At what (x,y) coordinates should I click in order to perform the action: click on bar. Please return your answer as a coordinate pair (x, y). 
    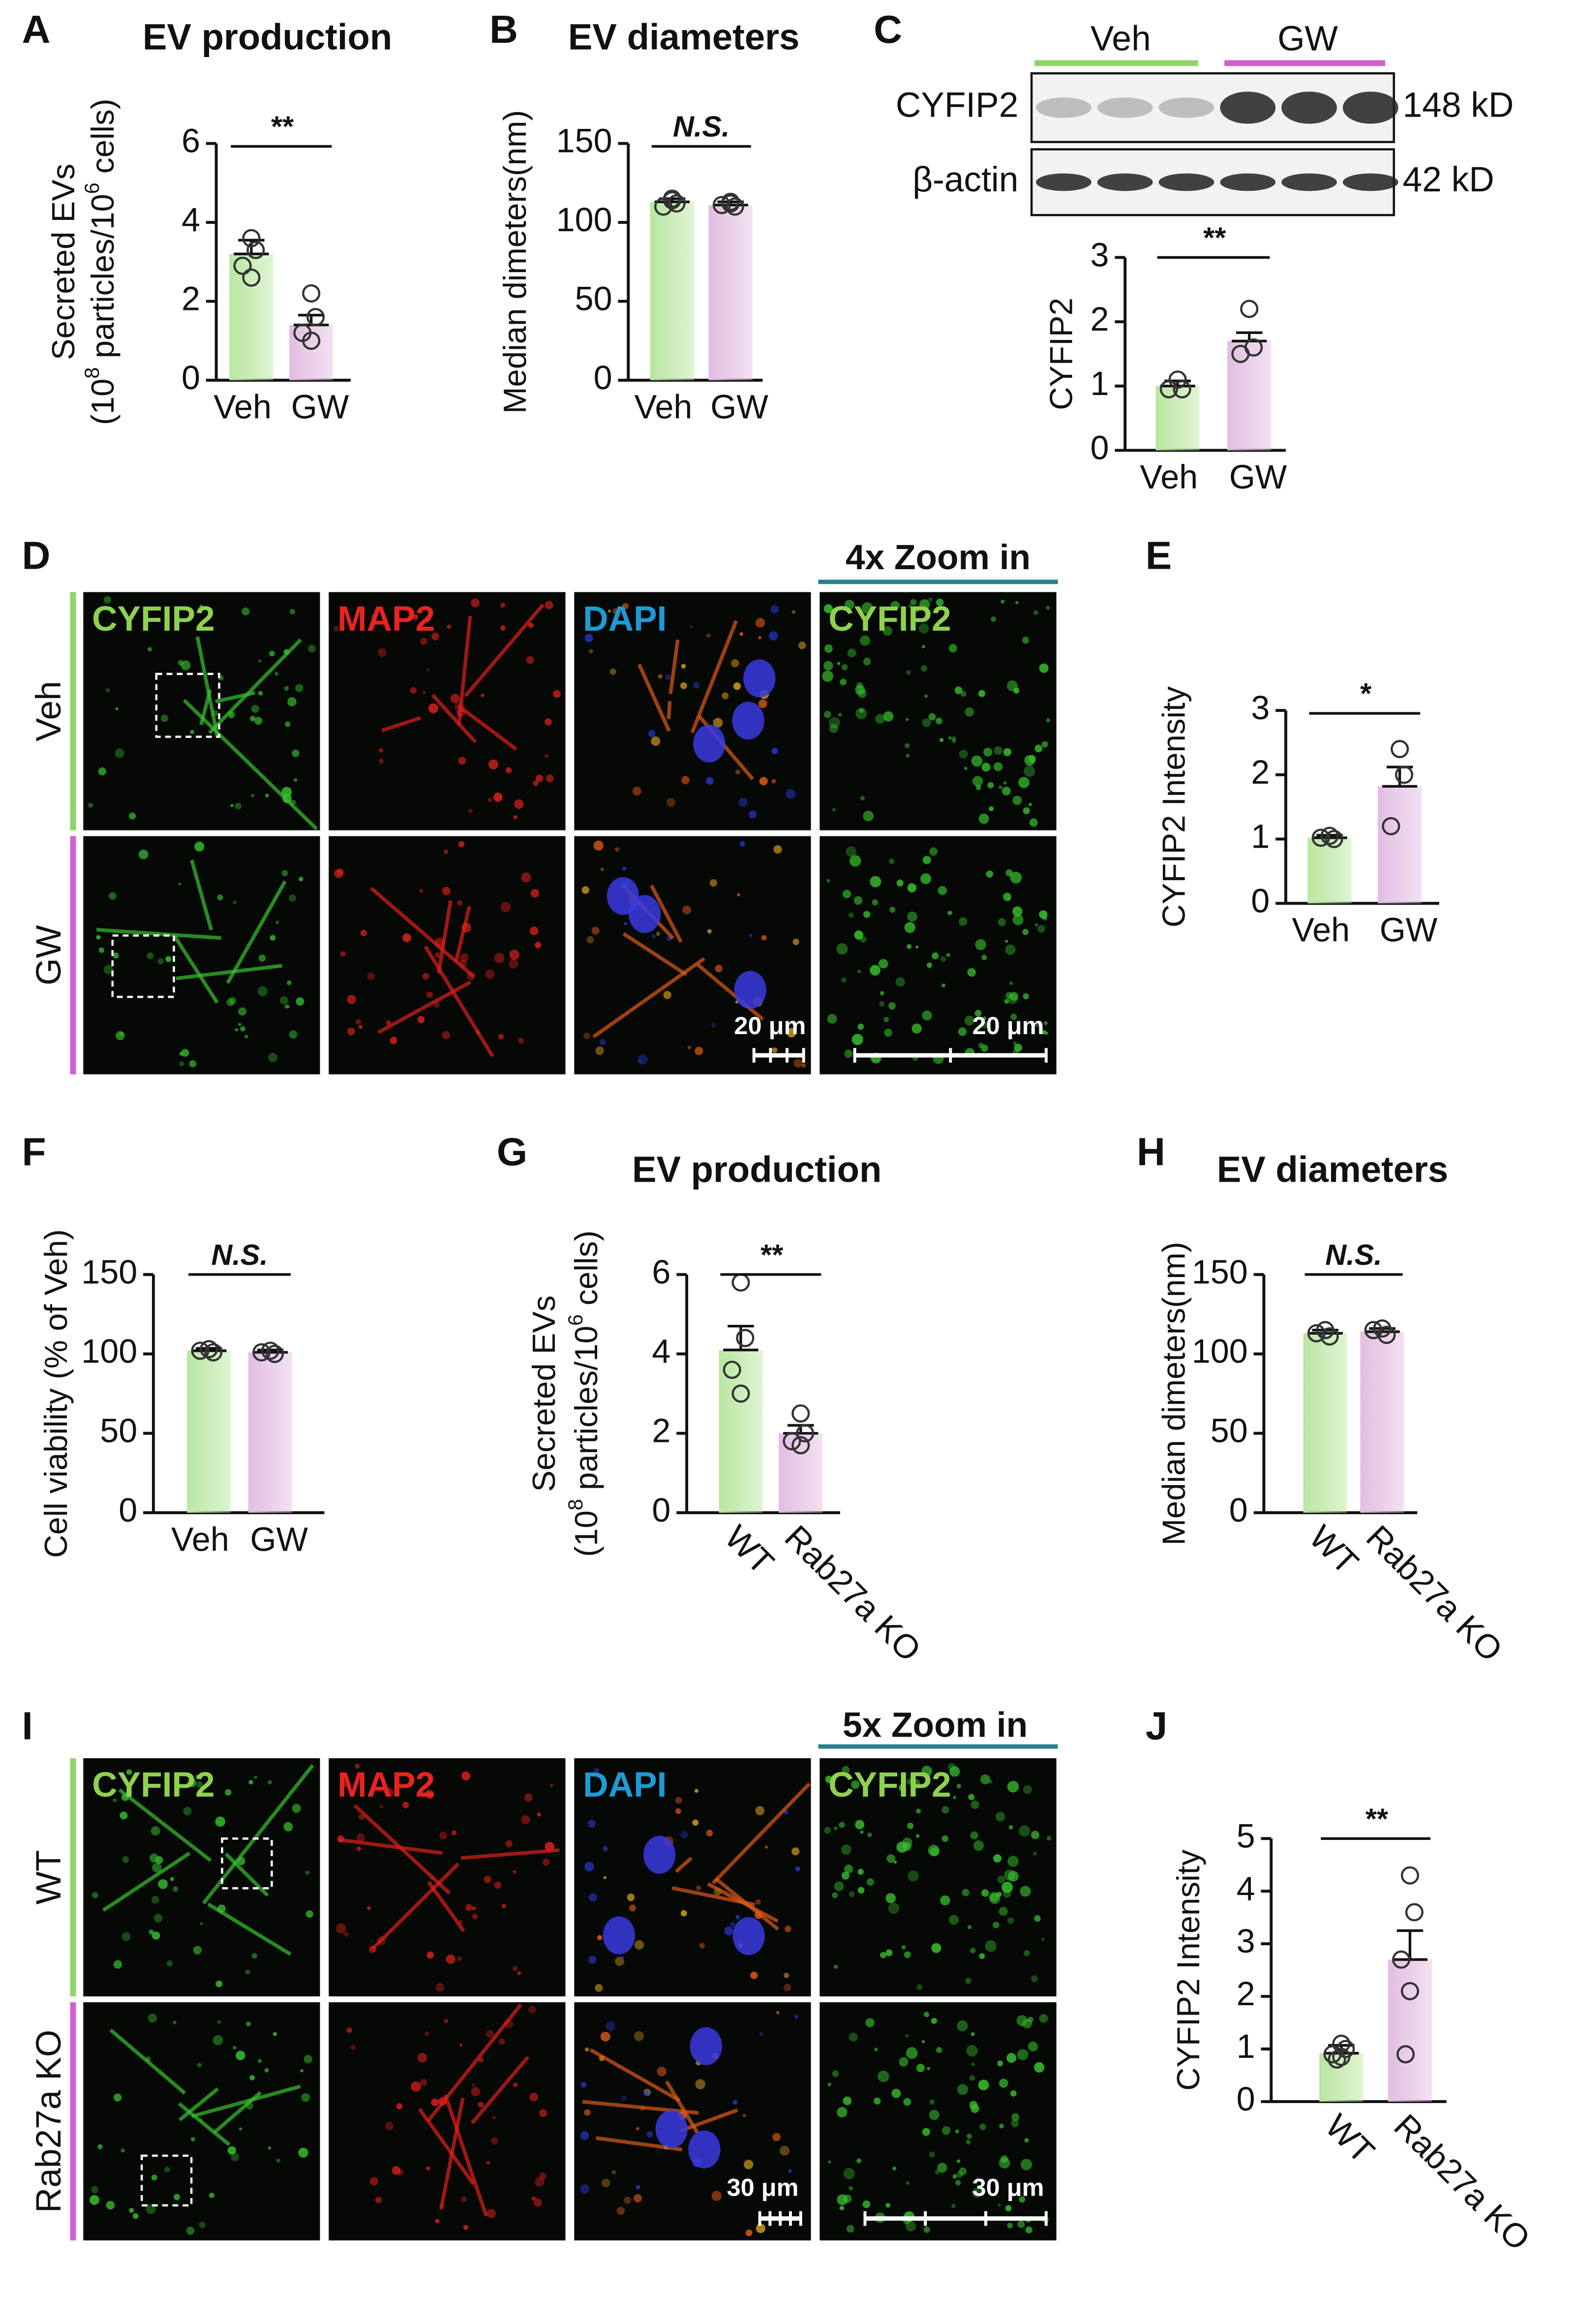
    Looking at the image, I should click on (270, 1432).